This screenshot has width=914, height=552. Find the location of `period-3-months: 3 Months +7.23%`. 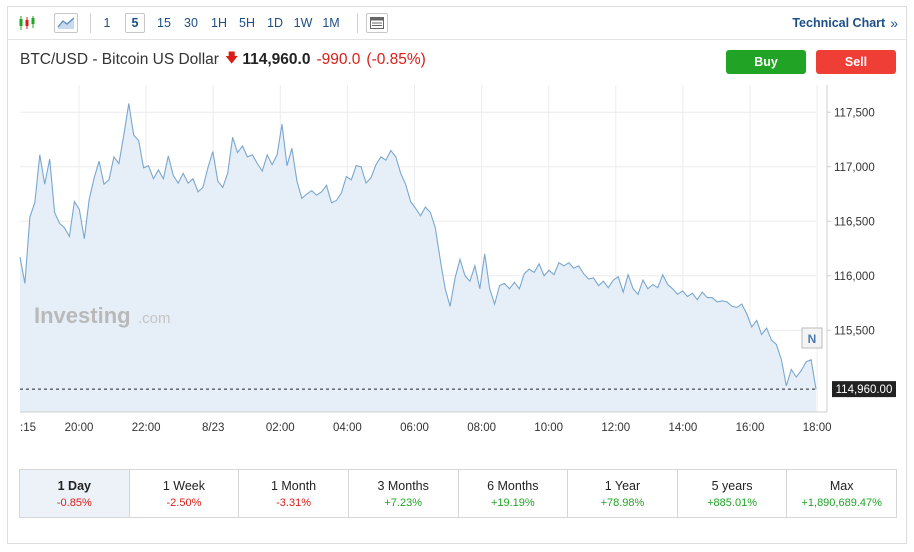

period-3-months: 3 Months +7.23% is located at coordinates (404, 493).